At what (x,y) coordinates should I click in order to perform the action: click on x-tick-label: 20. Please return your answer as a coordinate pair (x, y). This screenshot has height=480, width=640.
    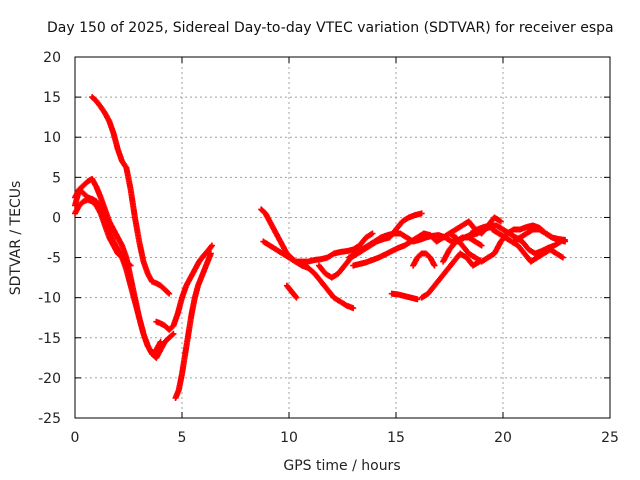
    Looking at the image, I should click on (503, 438).